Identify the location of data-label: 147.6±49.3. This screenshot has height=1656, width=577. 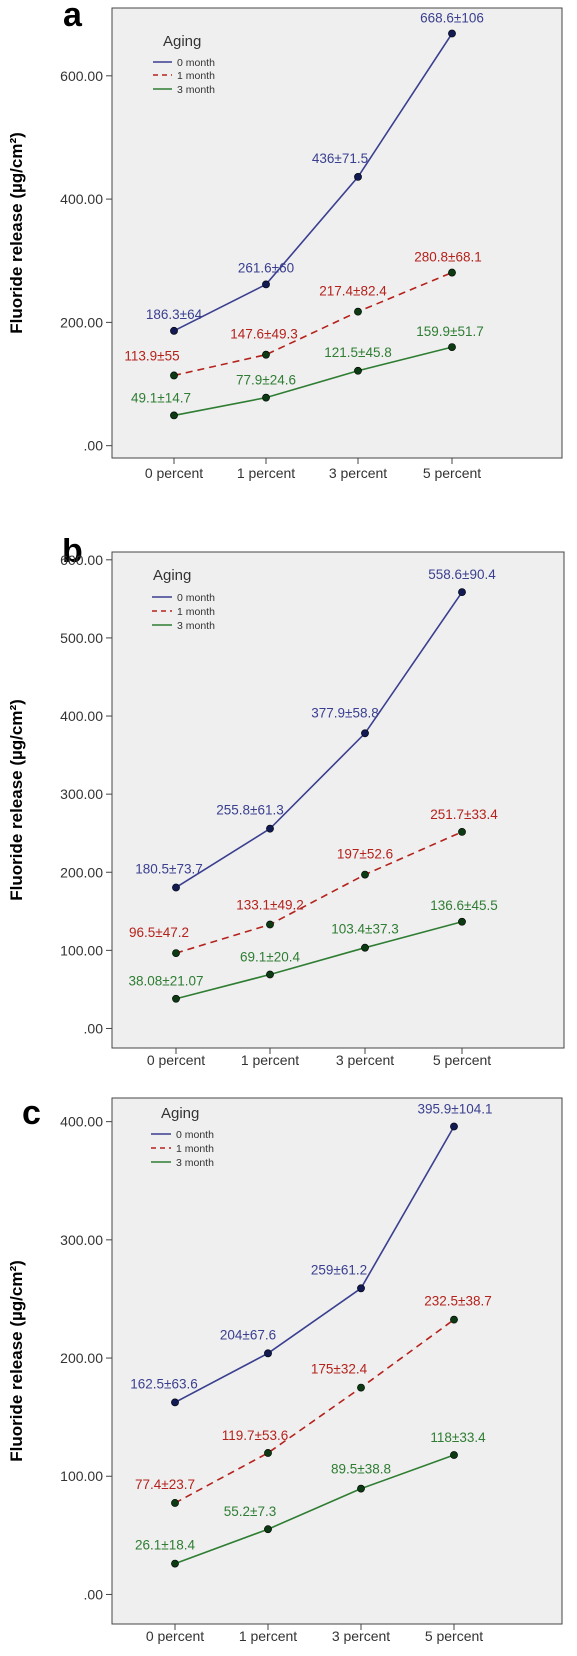
(263, 334).